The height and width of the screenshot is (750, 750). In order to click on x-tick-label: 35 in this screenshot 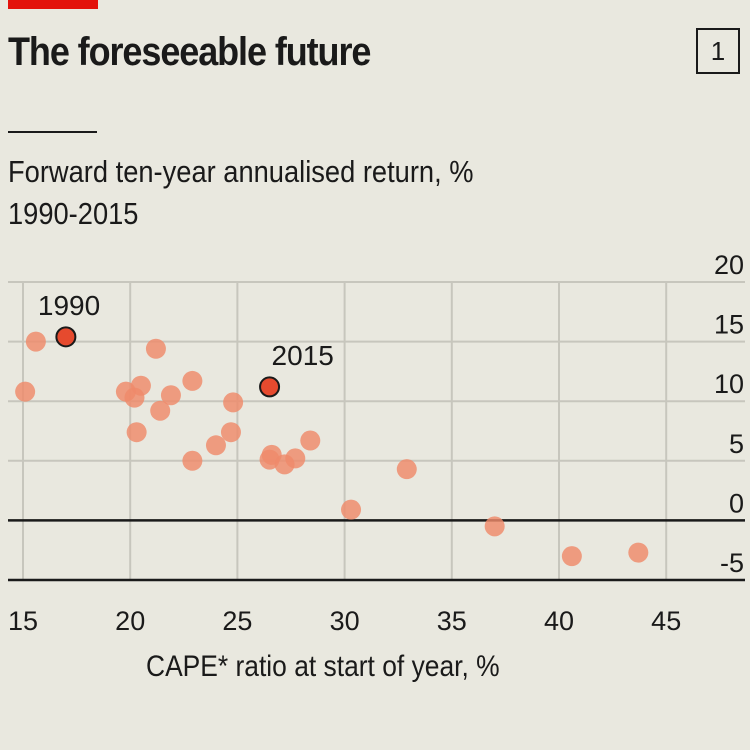, I will do `click(452, 621)`.